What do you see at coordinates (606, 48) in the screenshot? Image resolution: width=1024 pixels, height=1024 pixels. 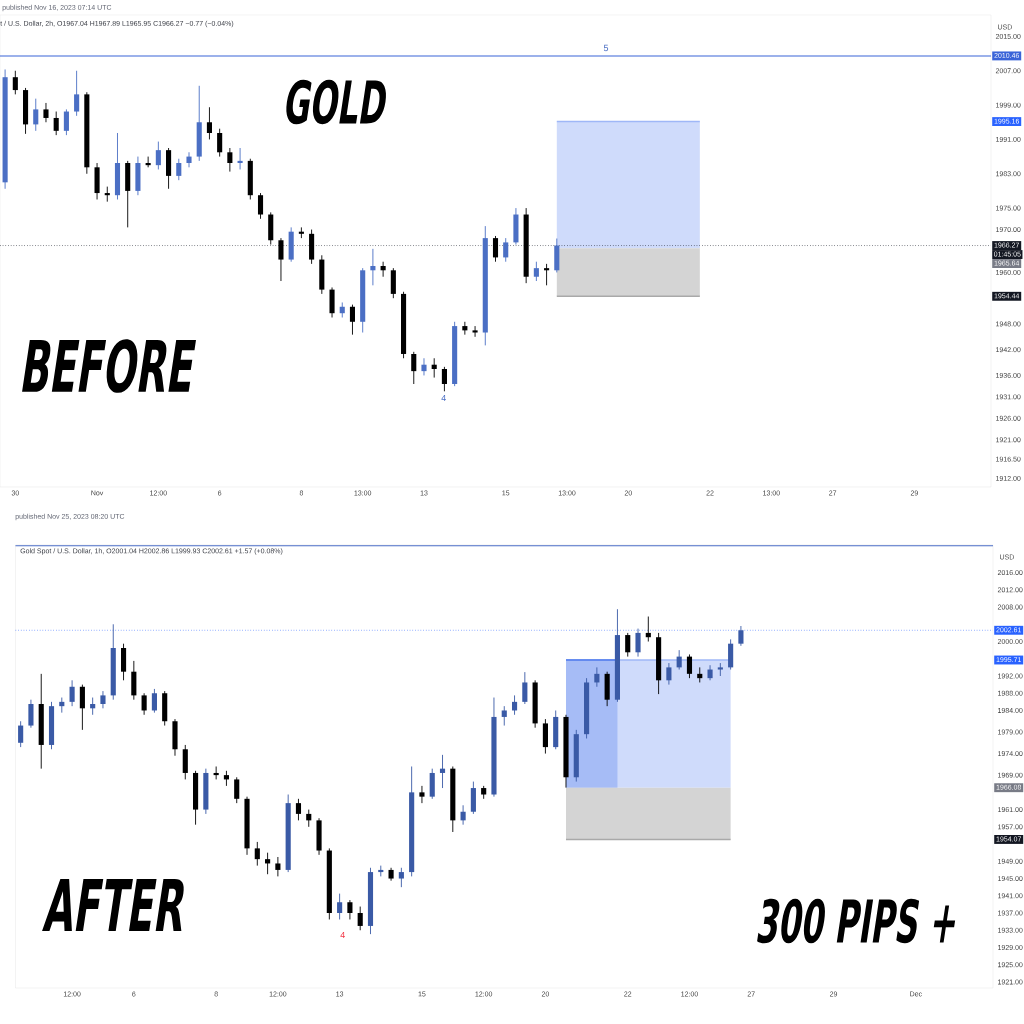 I see `annotation: 5` at bounding box center [606, 48].